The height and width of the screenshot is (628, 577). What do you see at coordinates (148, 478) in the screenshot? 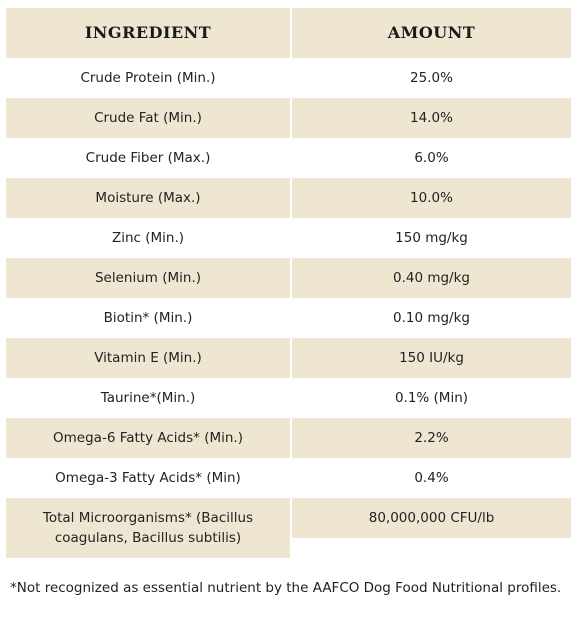
I see `ingredient-cell: Omega-3 Fatty Acids* (Min)` at bounding box center [148, 478].